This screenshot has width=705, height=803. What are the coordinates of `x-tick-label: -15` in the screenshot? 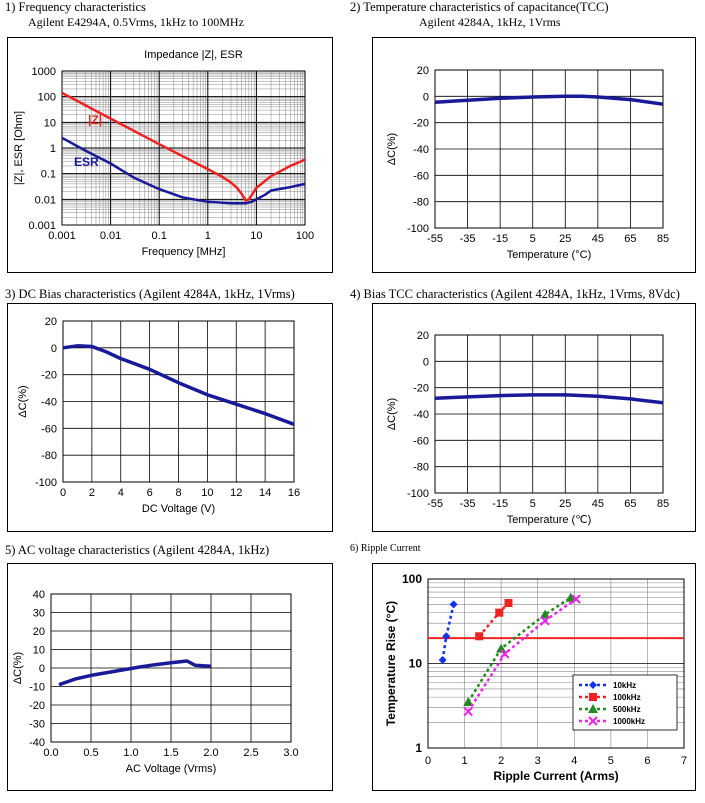 It's located at (500, 504).